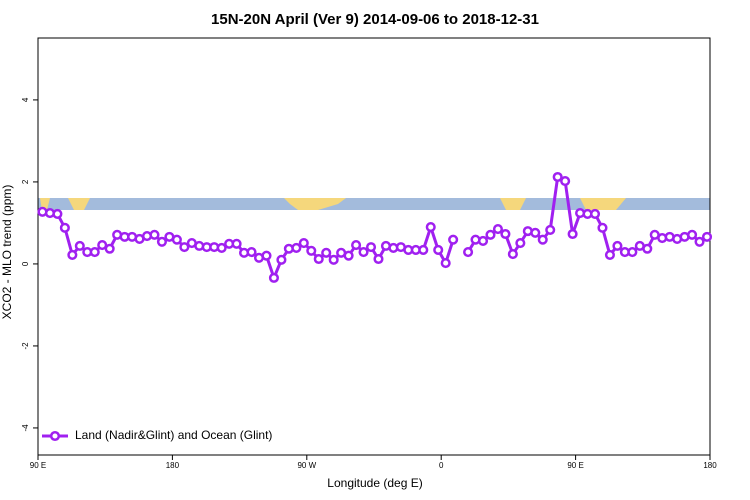  Describe the element at coordinates (306, 465) in the screenshot. I see `x-tick-label: 90 W` at that location.